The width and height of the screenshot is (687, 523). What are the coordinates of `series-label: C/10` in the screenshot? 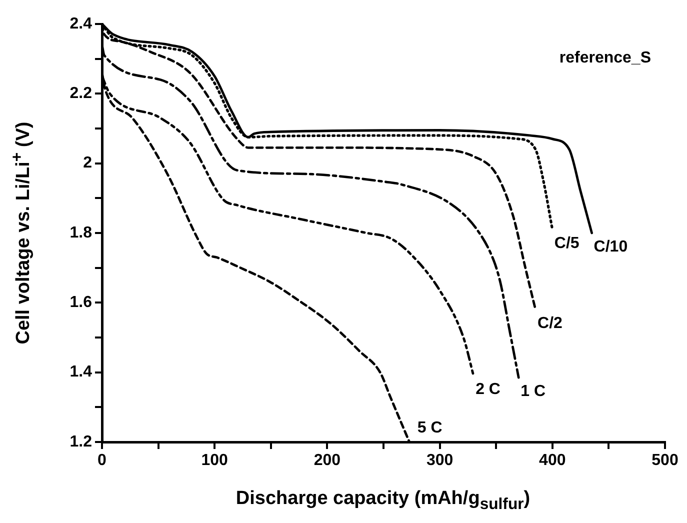 It's located at (611, 247).